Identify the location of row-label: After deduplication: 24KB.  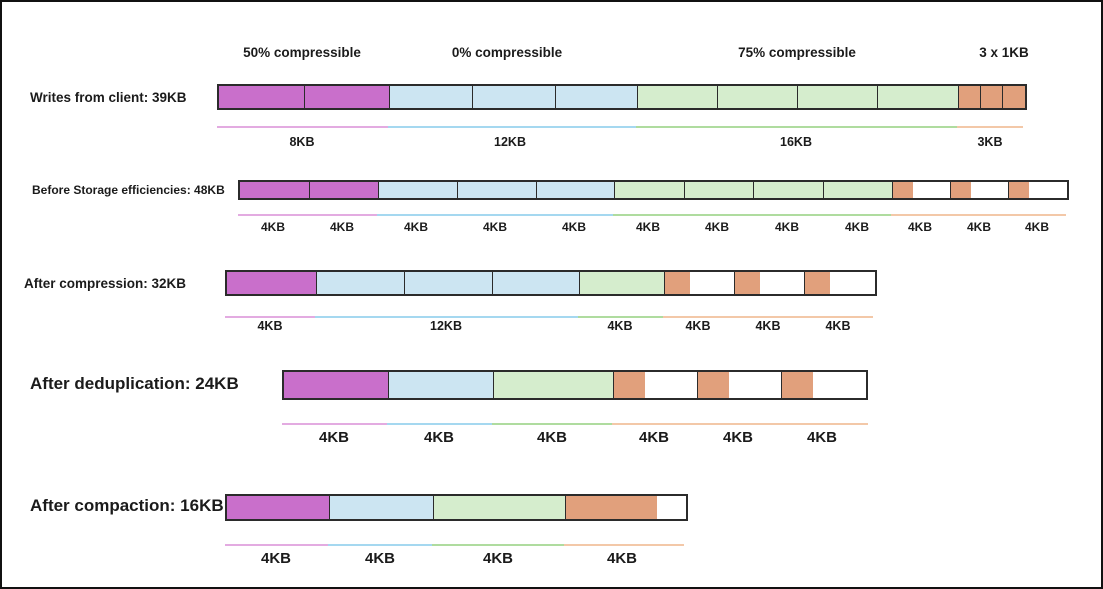
(134, 383).